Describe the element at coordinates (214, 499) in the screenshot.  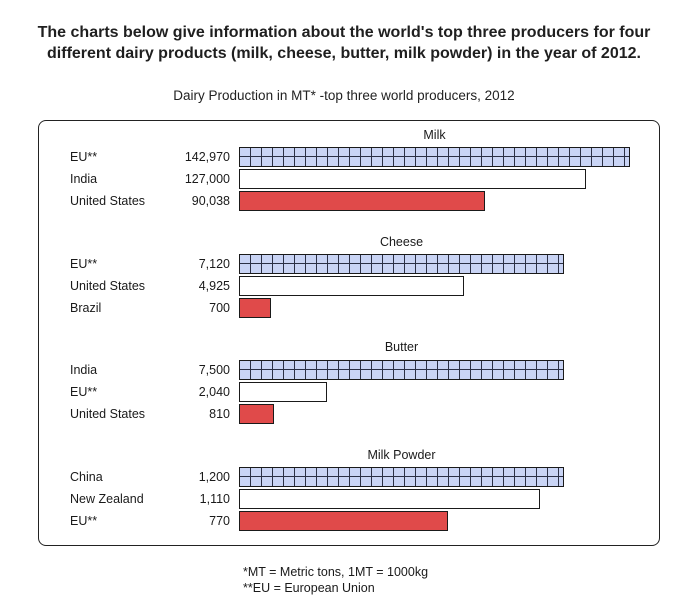
I see `value-label: 1,110` at that location.